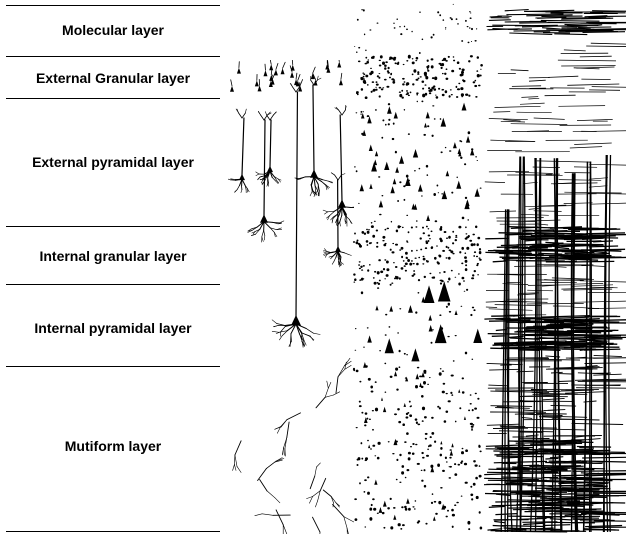  What do you see at coordinates (113, 78) in the screenshot?
I see `layer-label-external-granular: External Granular layer` at bounding box center [113, 78].